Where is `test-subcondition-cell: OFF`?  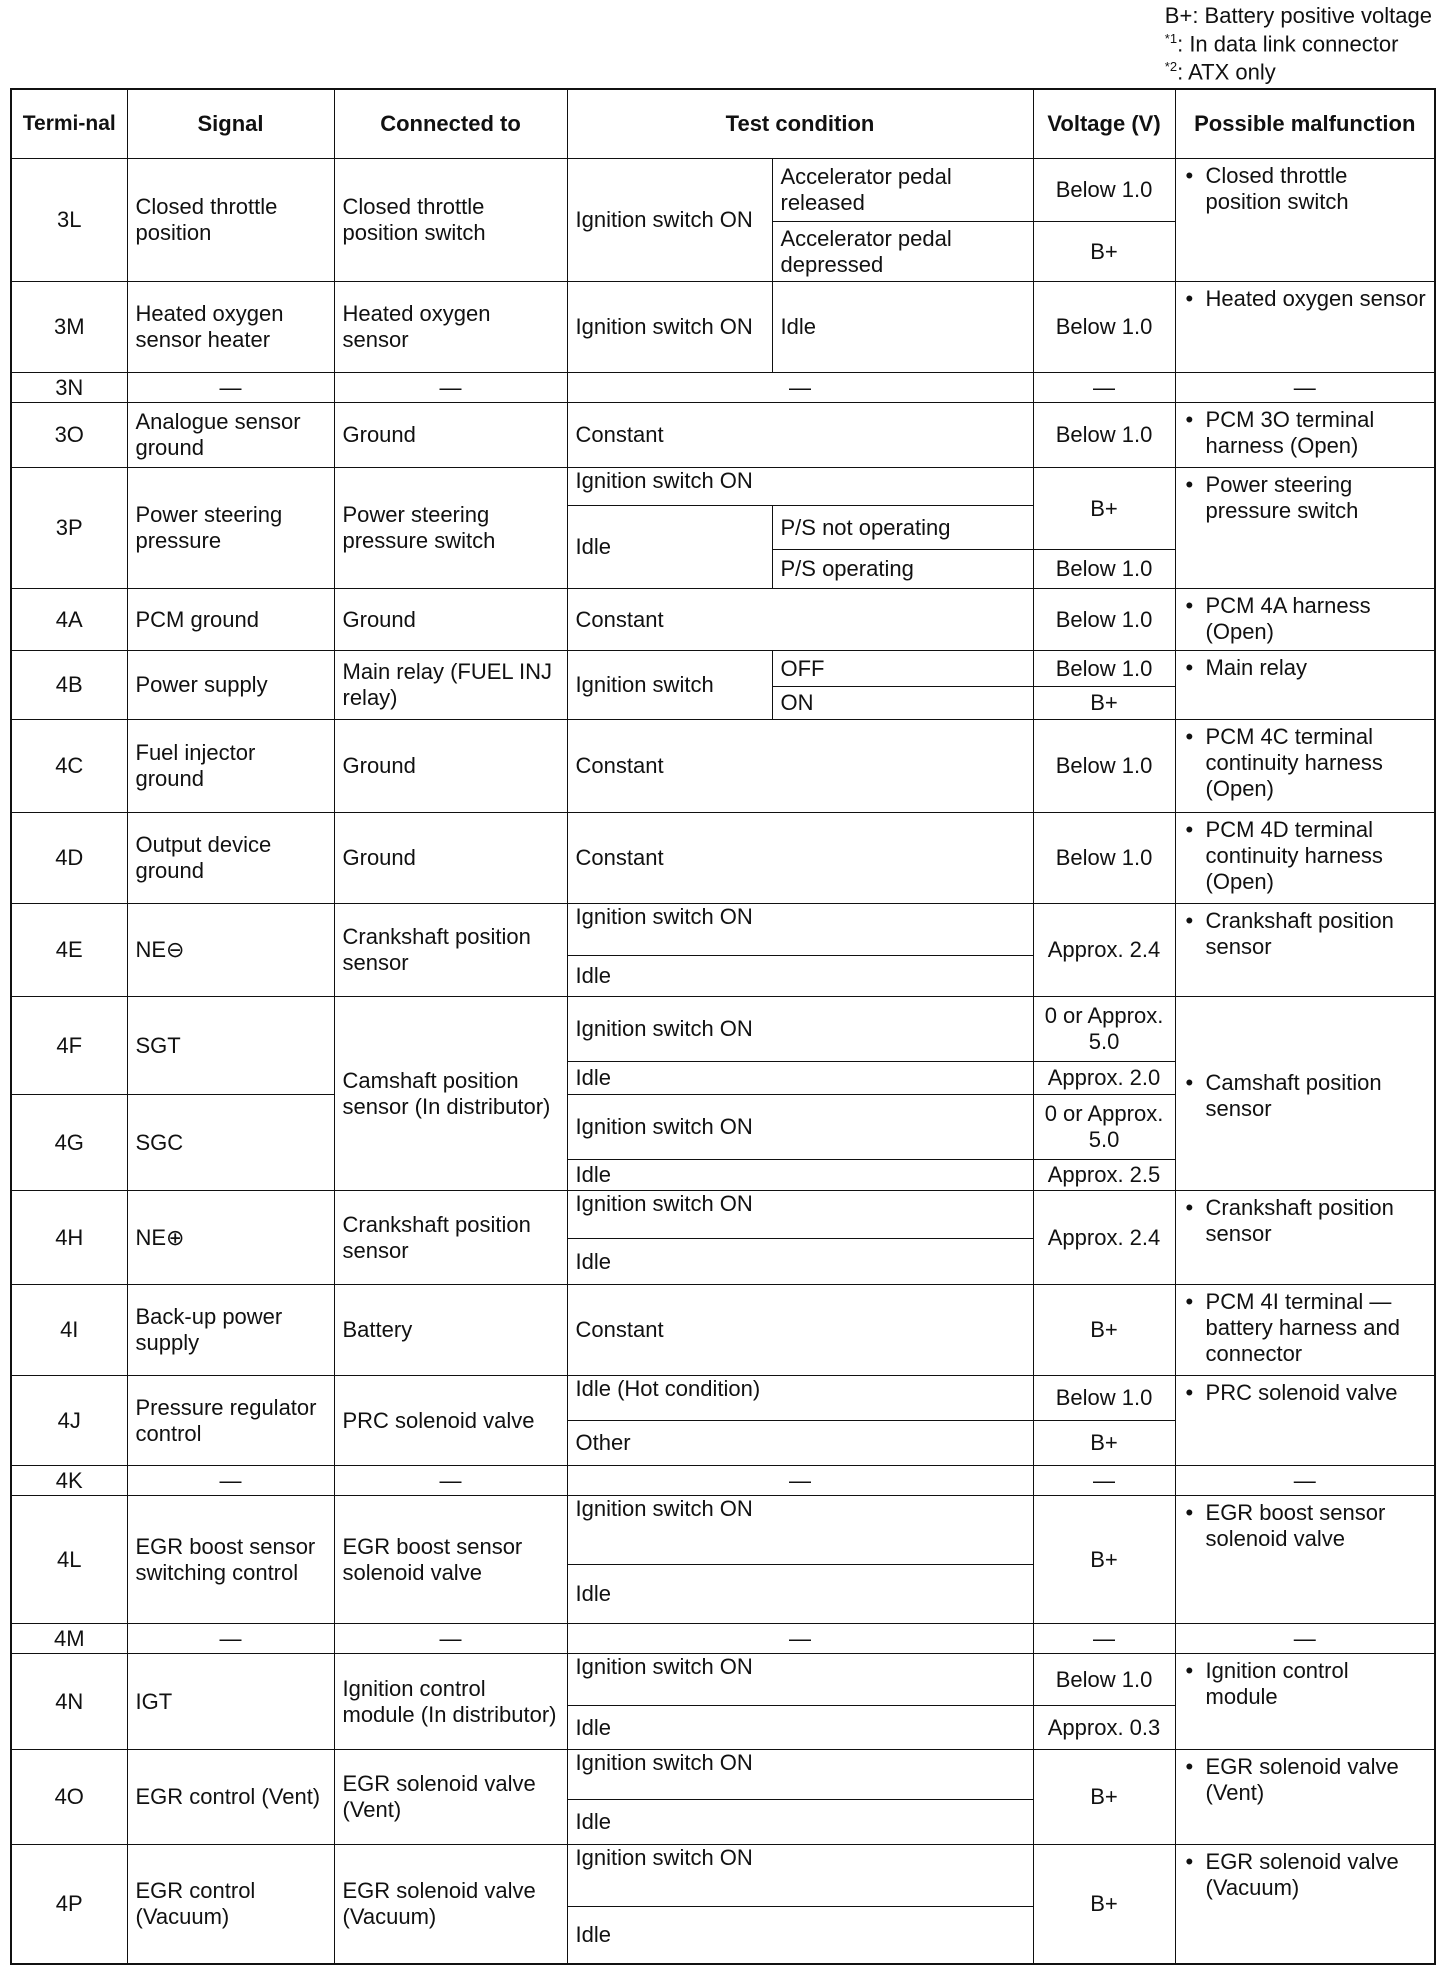
test-subcondition-cell: OFF is located at coordinates (902, 668).